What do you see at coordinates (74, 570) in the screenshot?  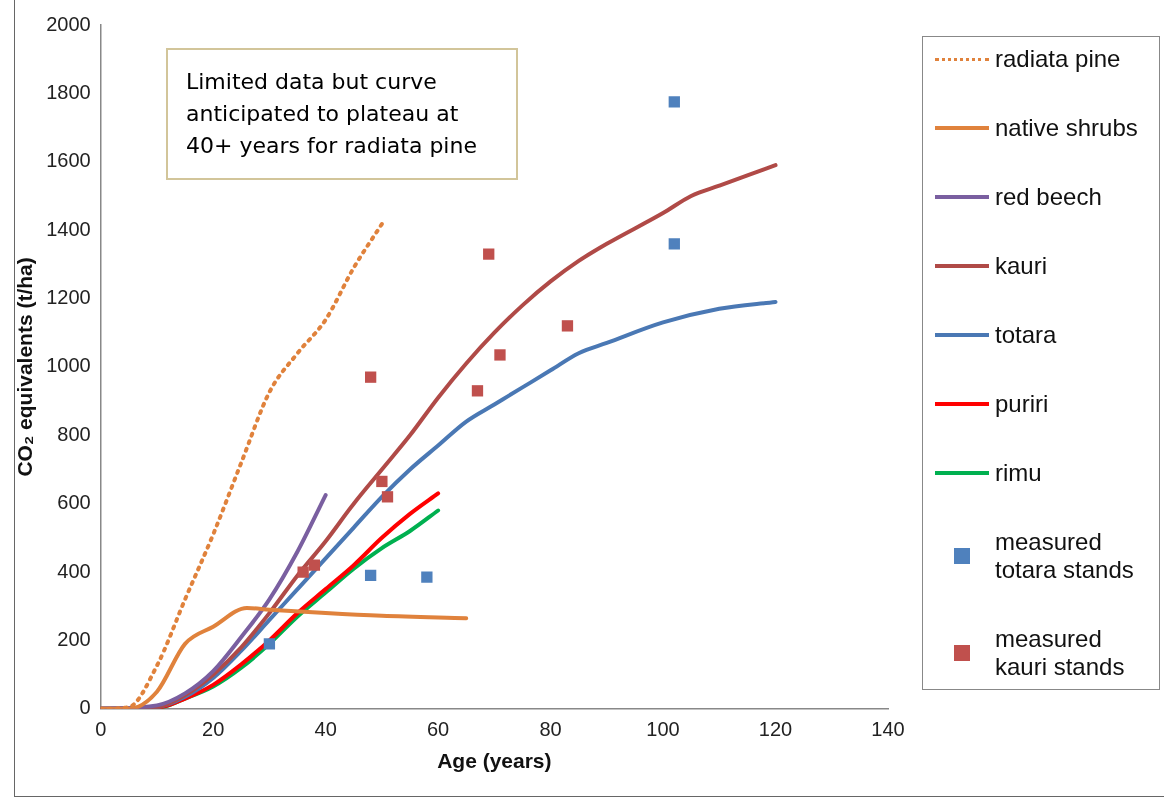 I see `y-tick-label: 400` at bounding box center [74, 570].